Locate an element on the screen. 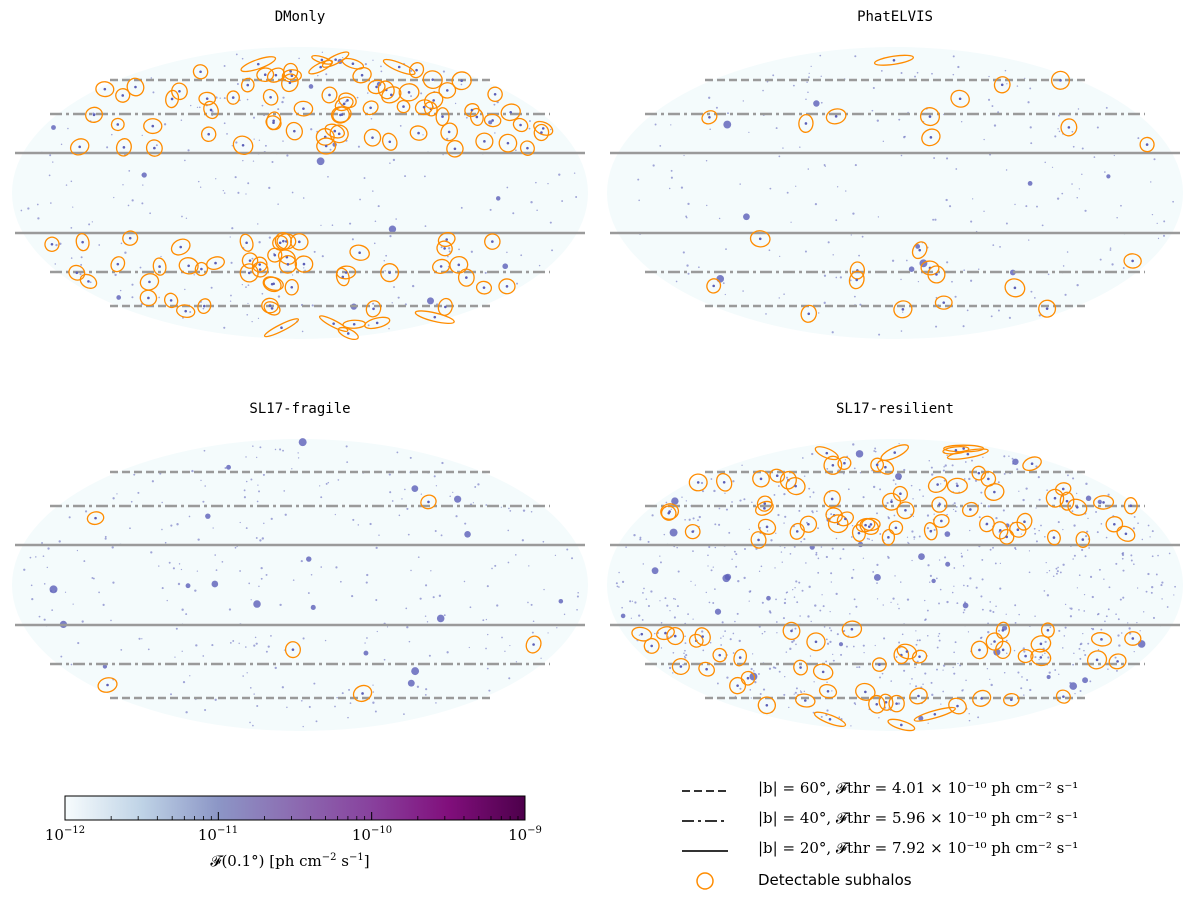 This screenshot has height=900, width=1186. legend-label: Detectable subhalos is located at coordinates (835, 880).